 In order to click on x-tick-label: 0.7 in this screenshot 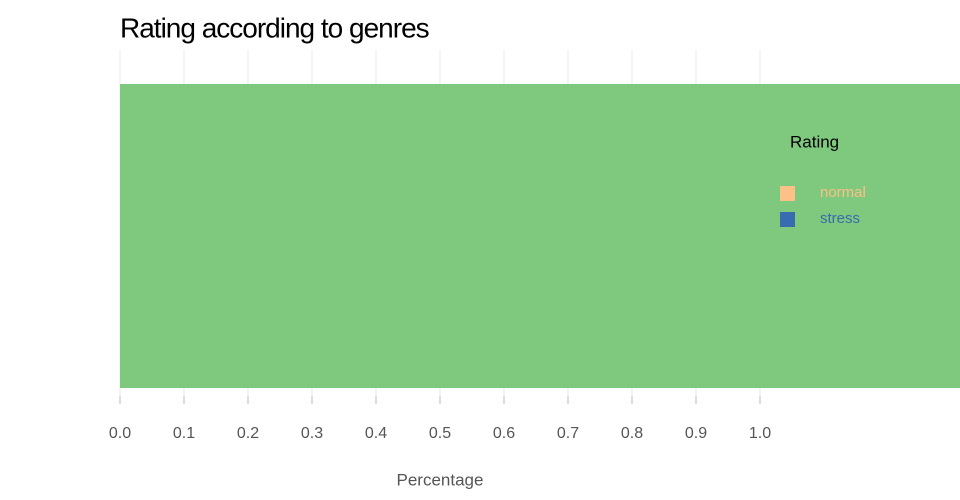, I will do `click(568, 433)`.